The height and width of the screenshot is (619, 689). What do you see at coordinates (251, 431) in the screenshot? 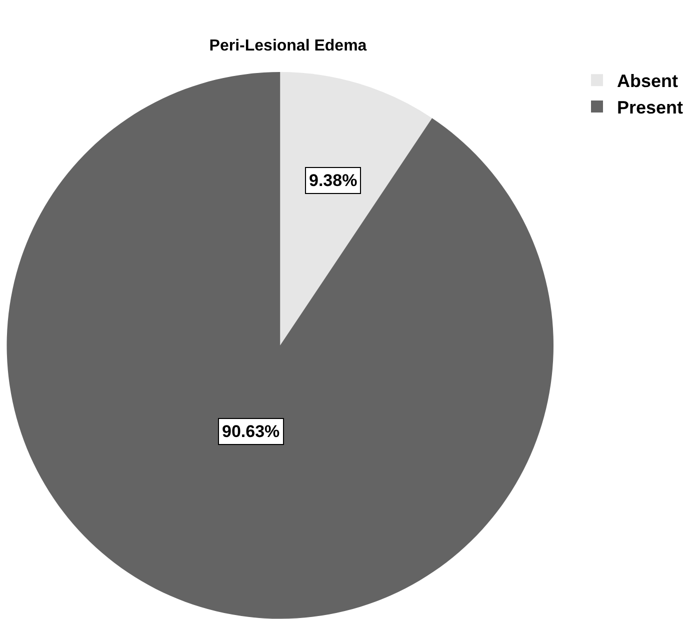
I see `data-label: 90.63%` at bounding box center [251, 431].